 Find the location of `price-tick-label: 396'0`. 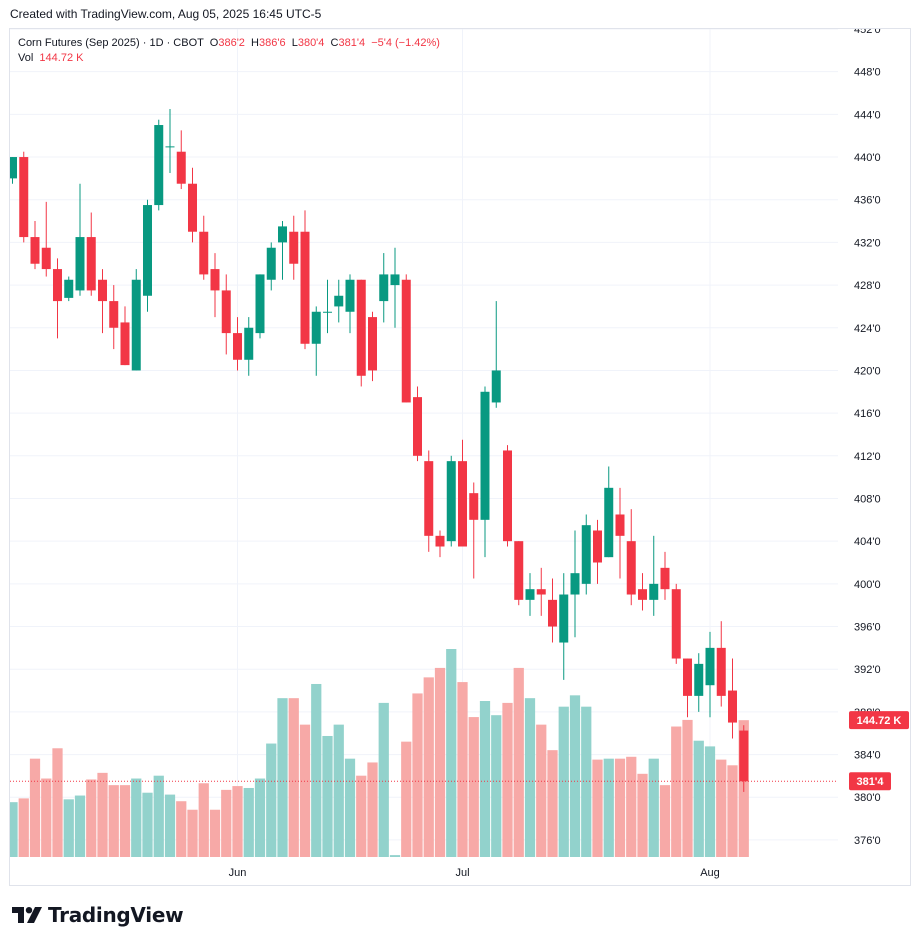

price-tick-label: 396'0 is located at coordinates (867, 628).